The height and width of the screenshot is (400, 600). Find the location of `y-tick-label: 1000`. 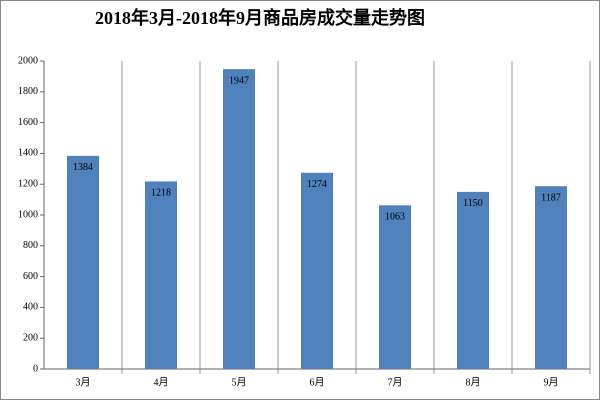

y-tick-label: 1000 is located at coordinates (28, 214).